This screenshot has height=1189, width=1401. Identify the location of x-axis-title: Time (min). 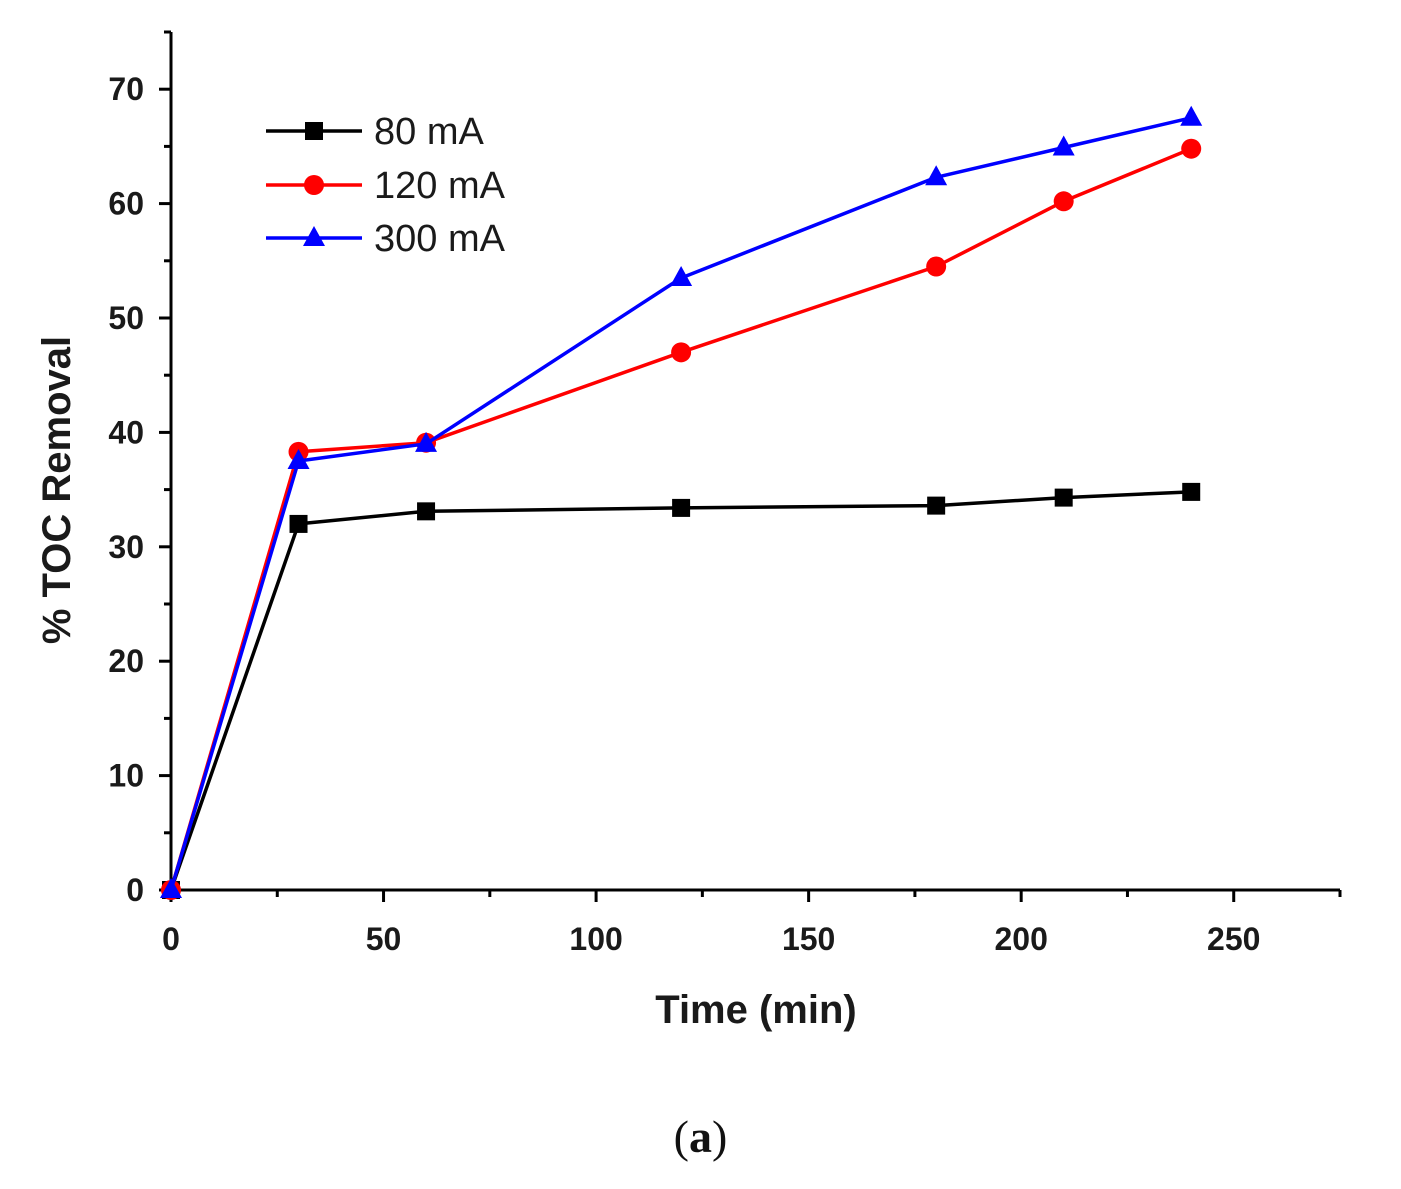
(756, 1010).